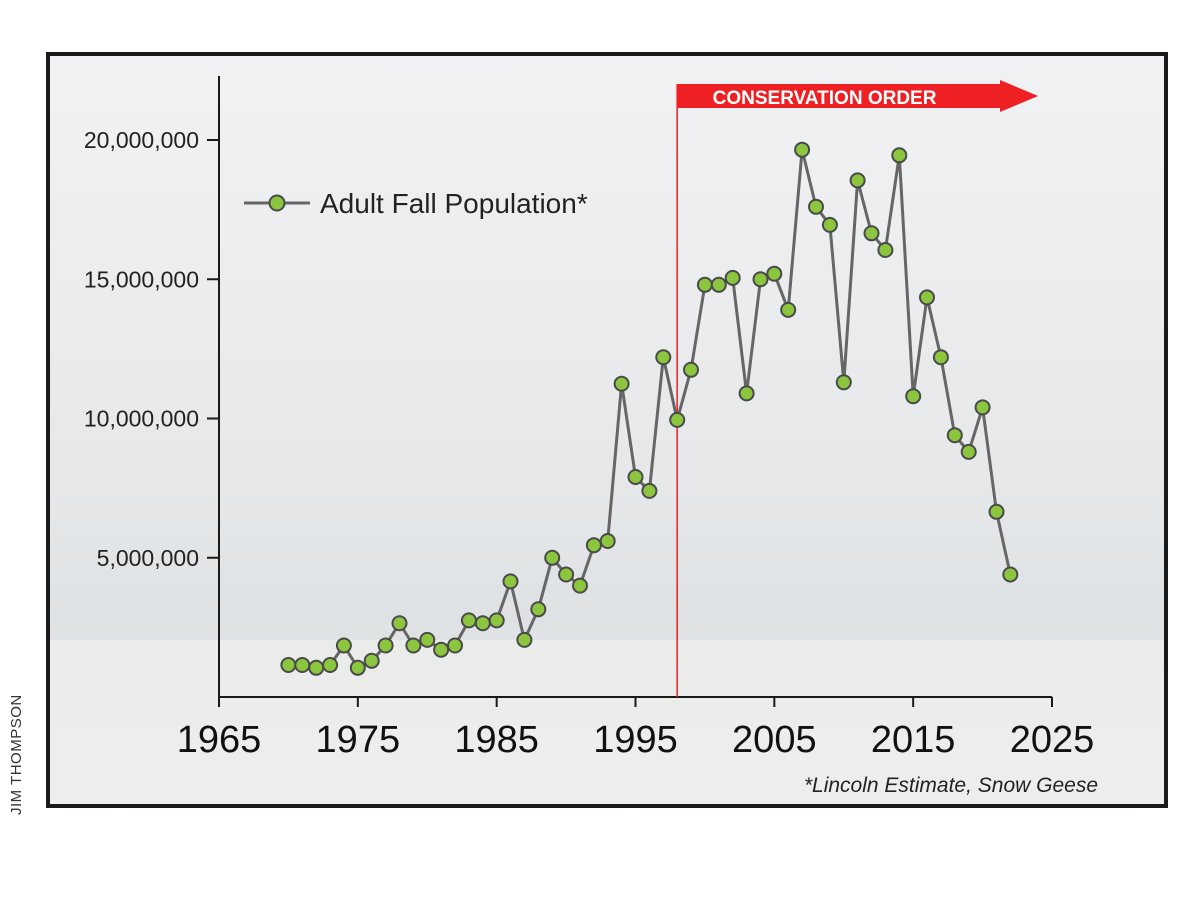  I want to click on data-point-1971, so click(302, 665).